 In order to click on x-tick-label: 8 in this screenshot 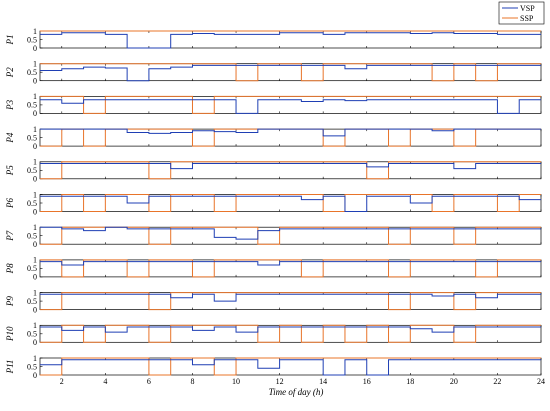, I will do `click(192, 381)`.